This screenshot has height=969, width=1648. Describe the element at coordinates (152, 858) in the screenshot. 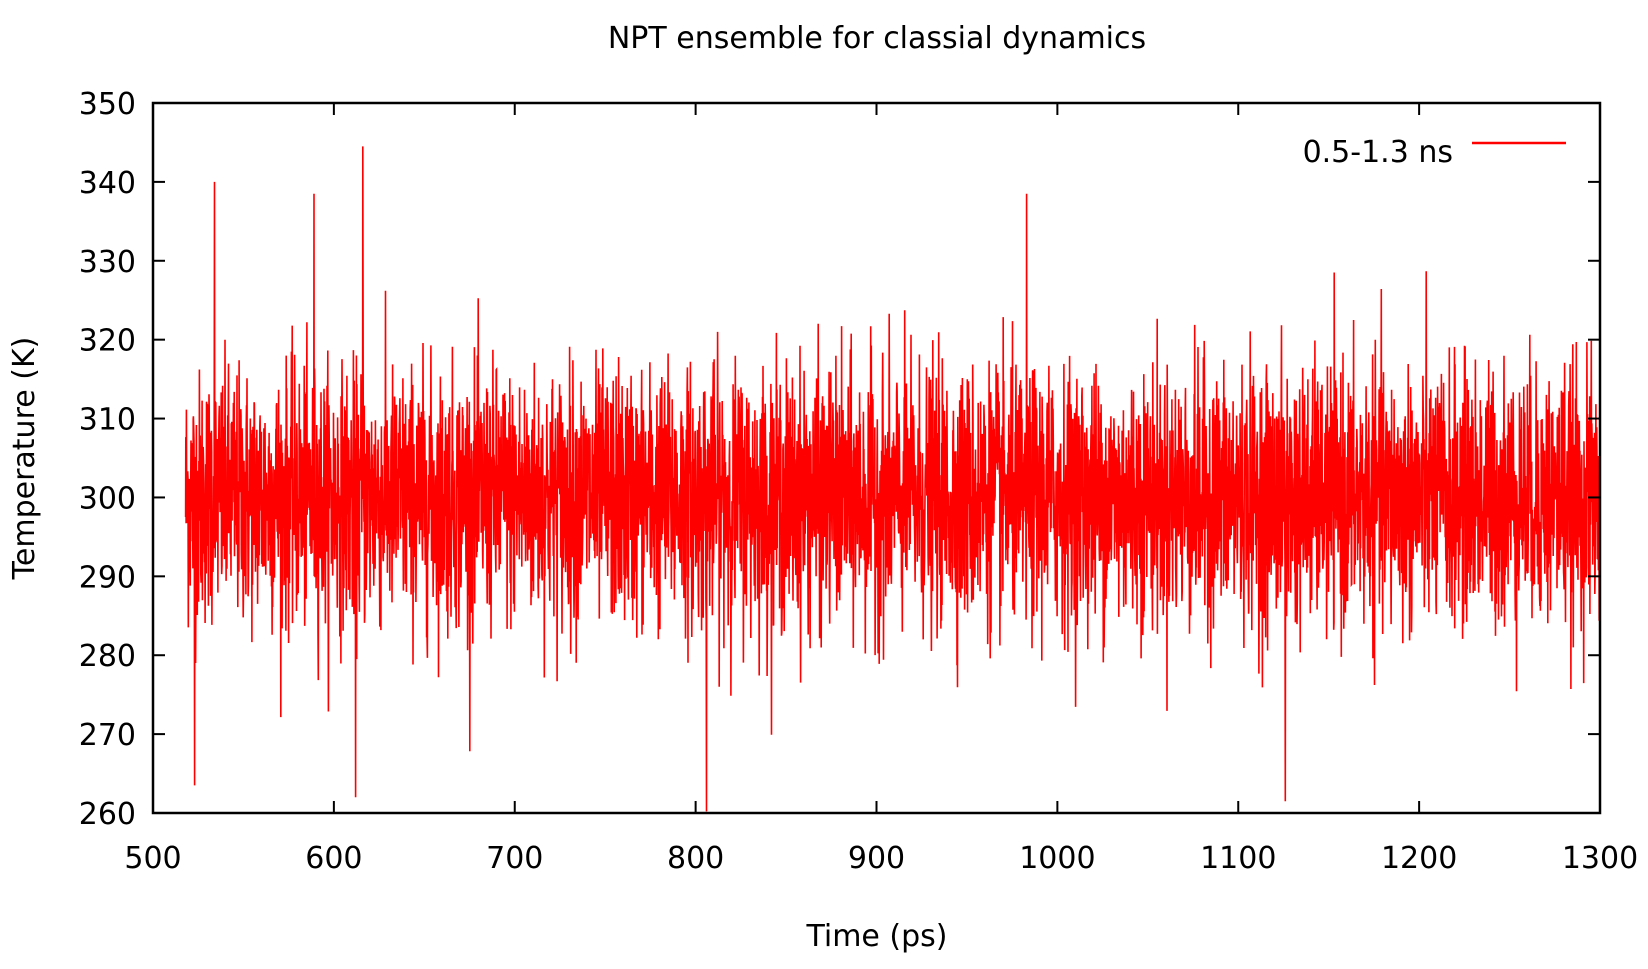

I see `x-tick-label: 500` at that location.